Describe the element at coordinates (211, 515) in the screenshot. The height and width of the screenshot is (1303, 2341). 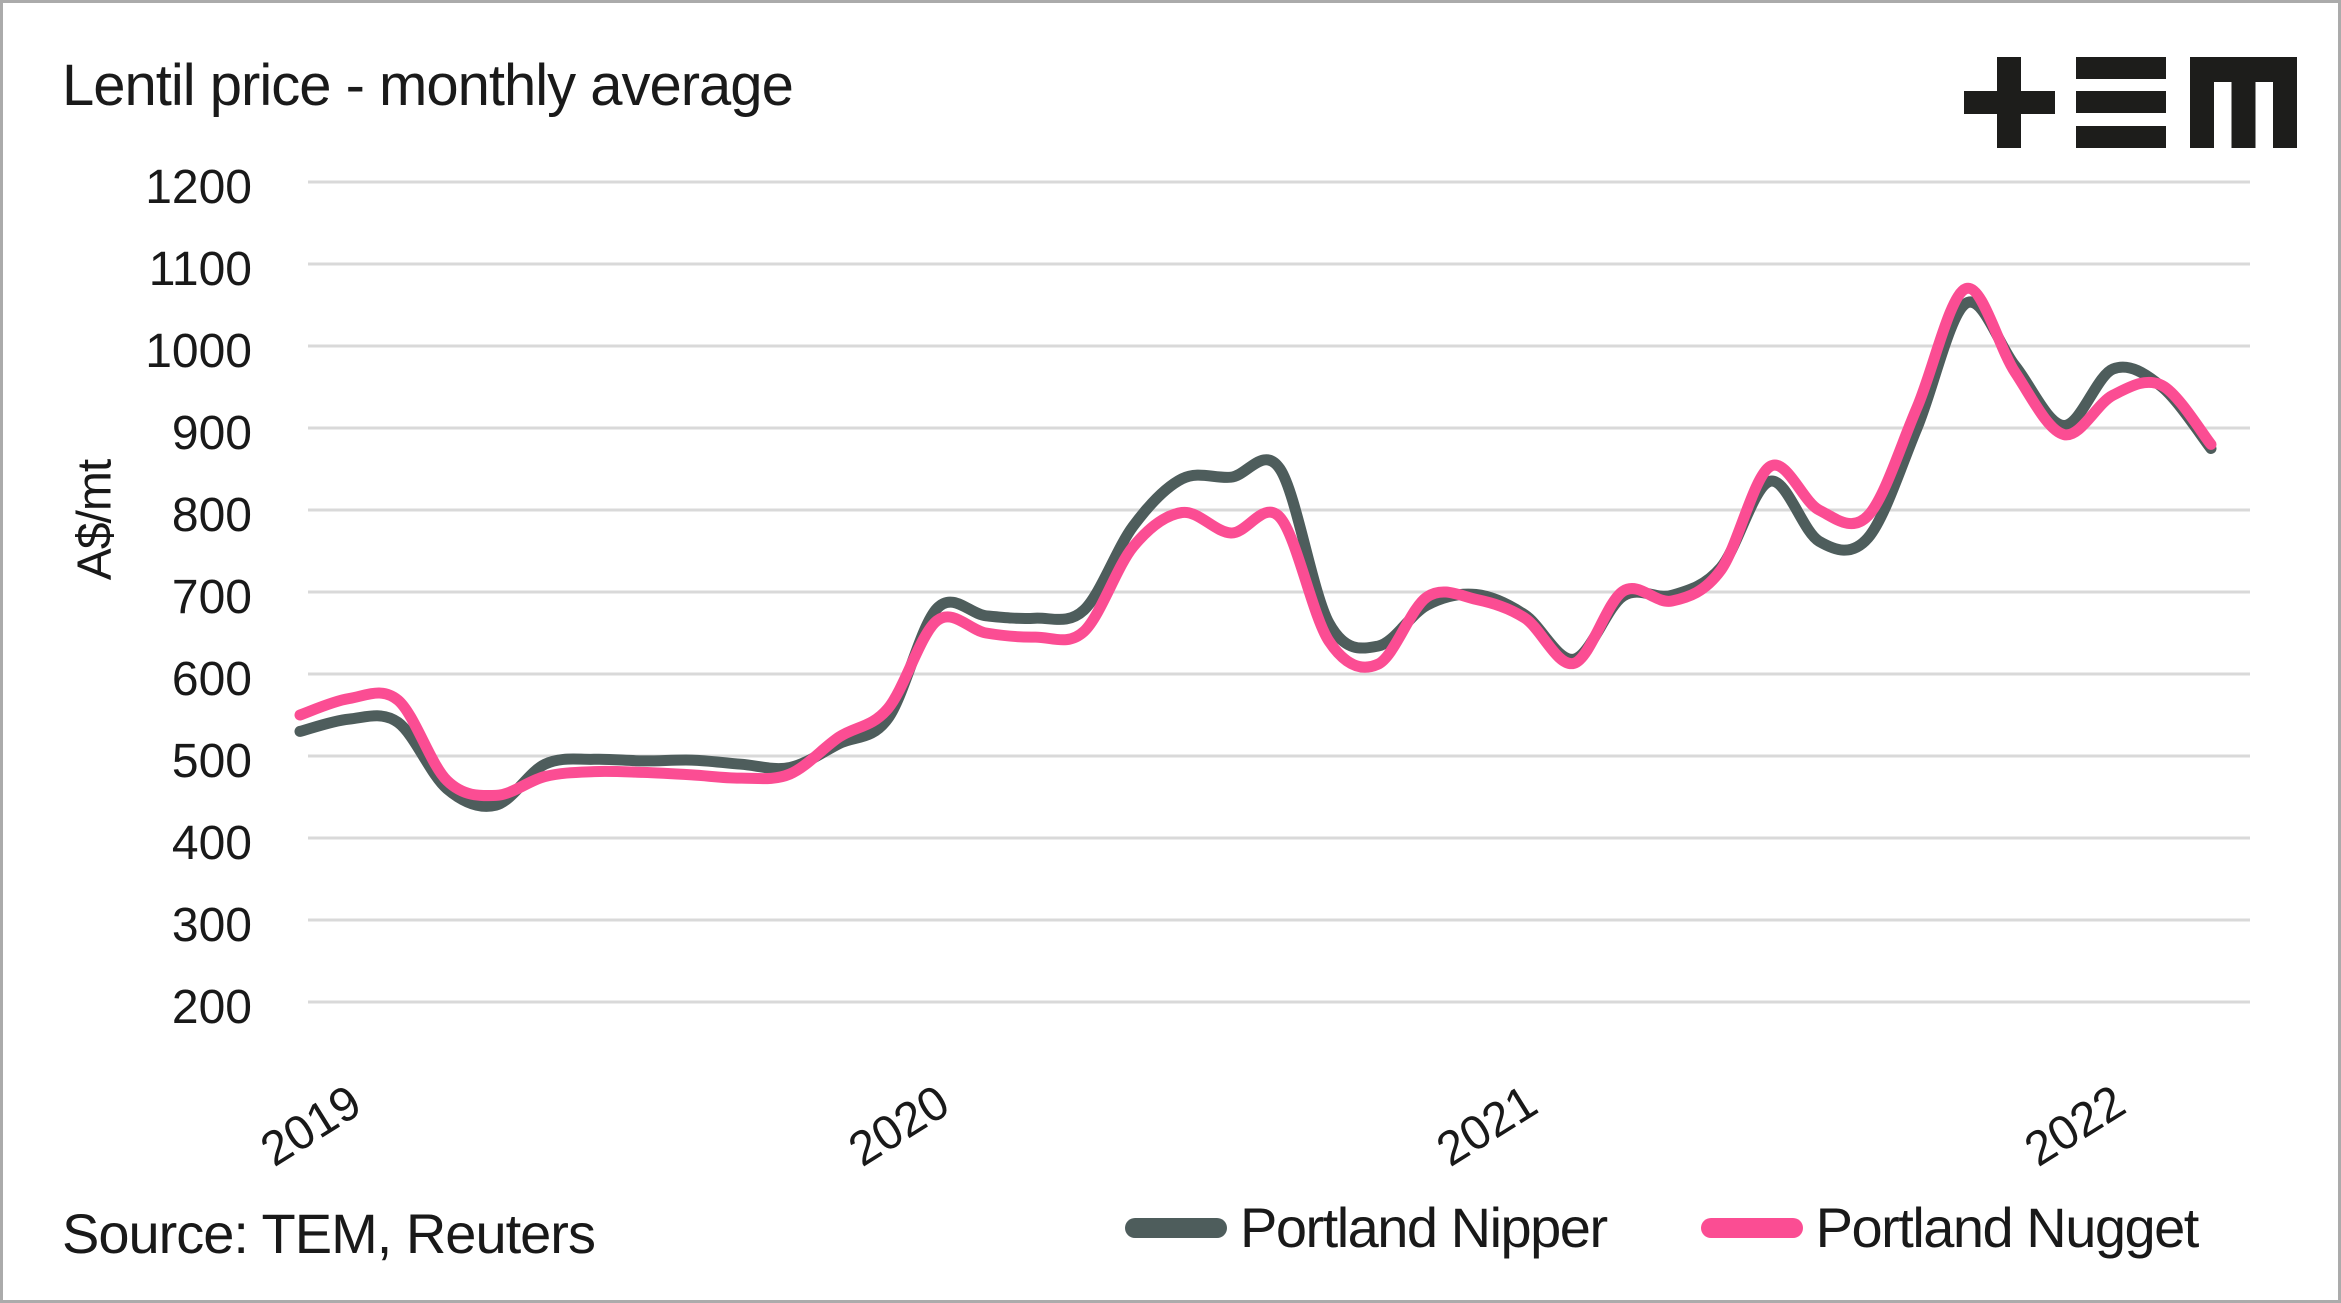
I see `y-tick-label-800: 800` at that location.